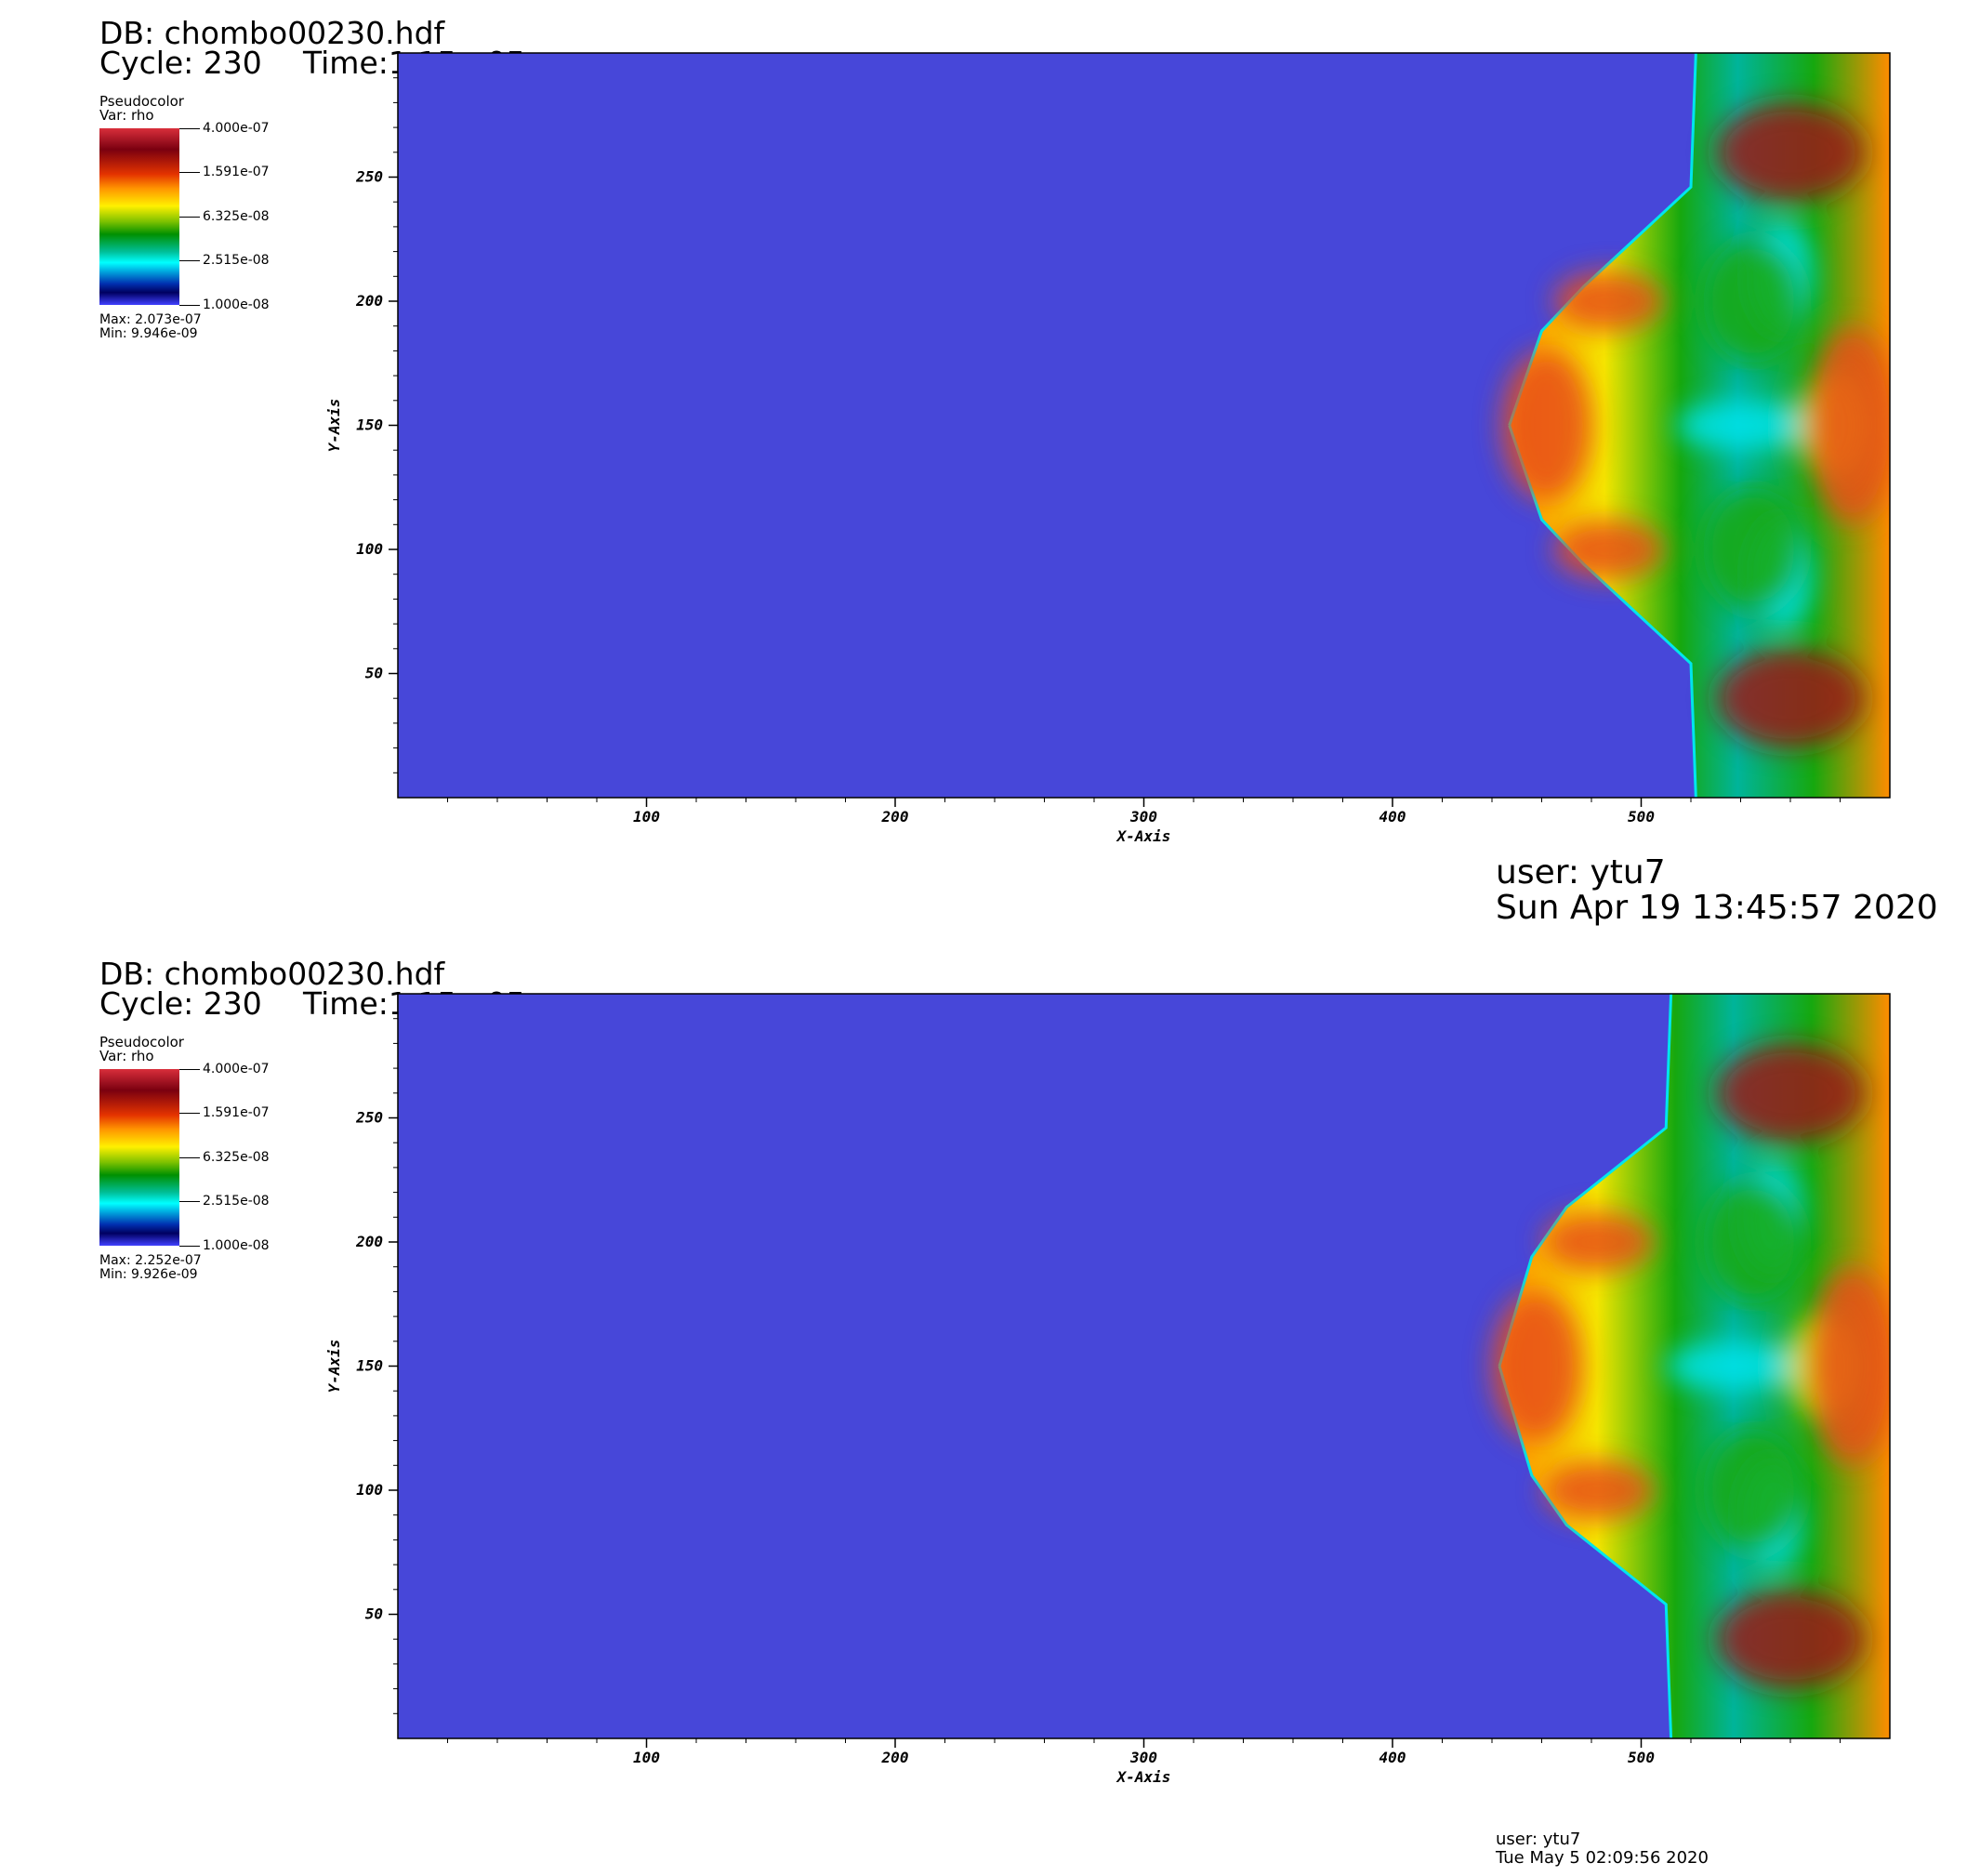 The width and height of the screenshot is (1980, 1876). I want to click on shock-front-upper, so click(1585, 1181).